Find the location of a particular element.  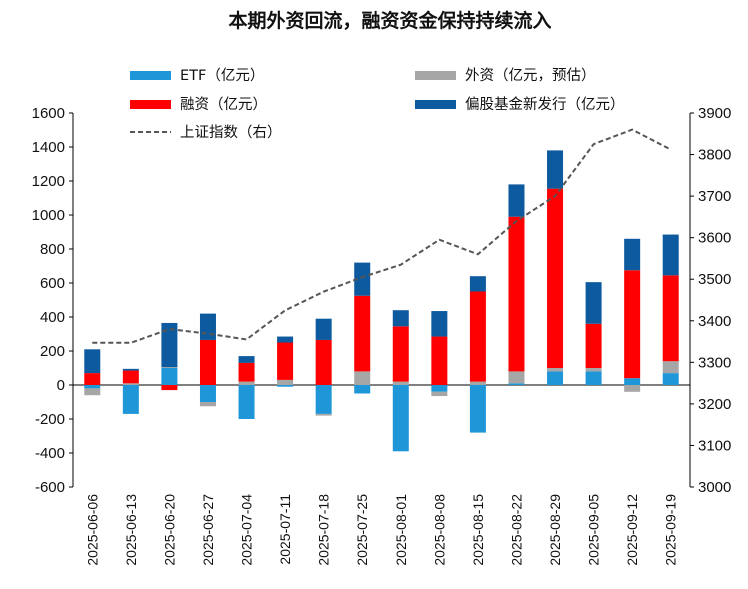

right-tick-label: 3900 is located at coordinates (714, 113).